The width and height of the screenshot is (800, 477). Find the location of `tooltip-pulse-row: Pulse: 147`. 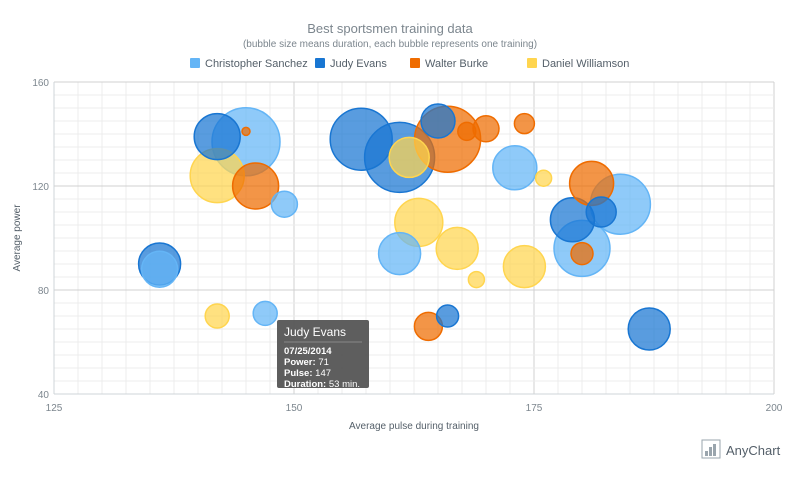

tooltip-pulse-row: Pulse: 147 is located at coordinates (307, 373).